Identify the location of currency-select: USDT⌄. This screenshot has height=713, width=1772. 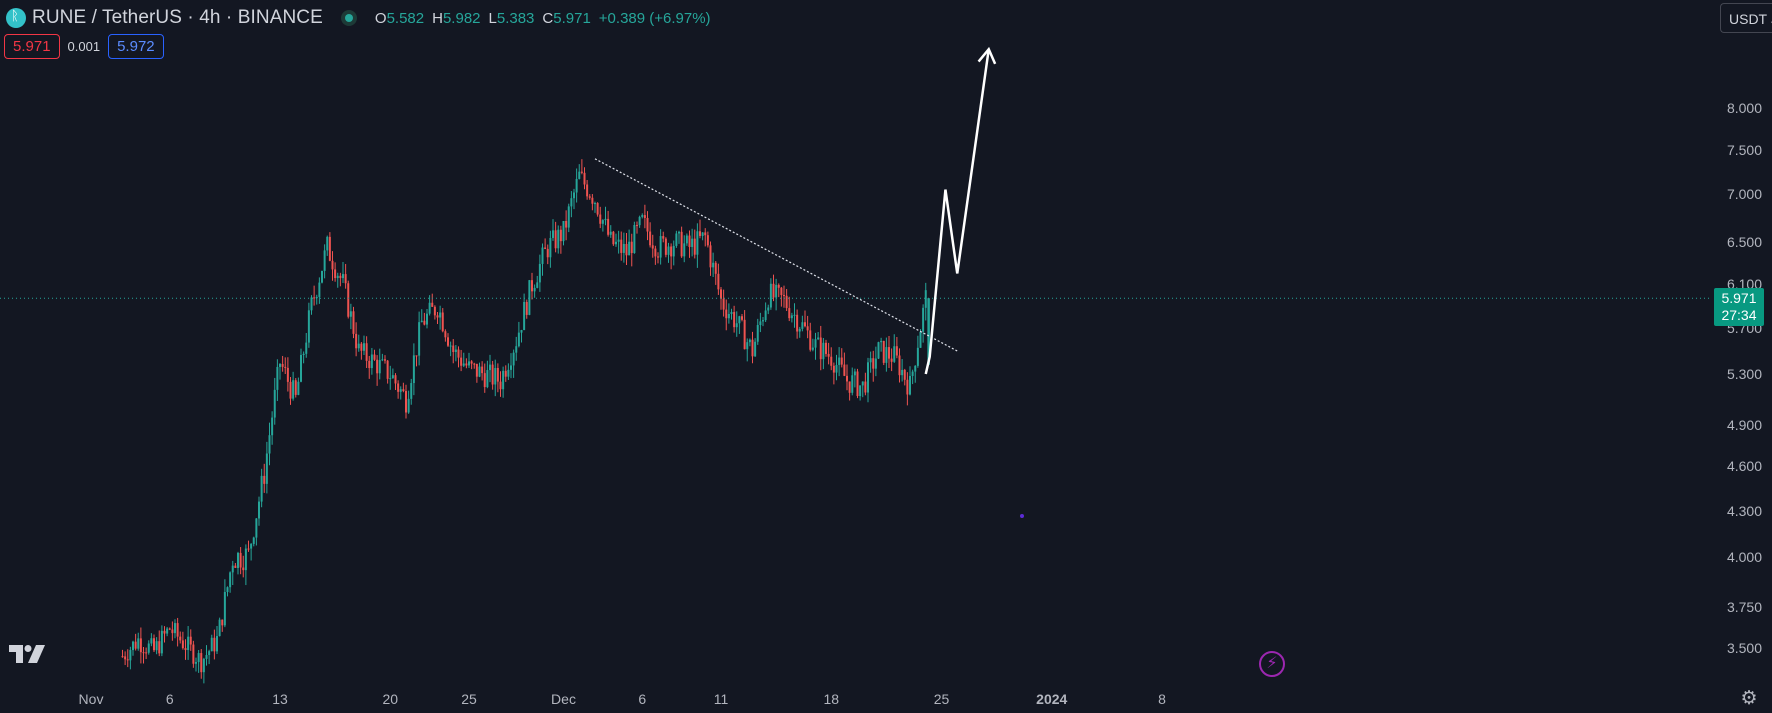
(1746, 18).